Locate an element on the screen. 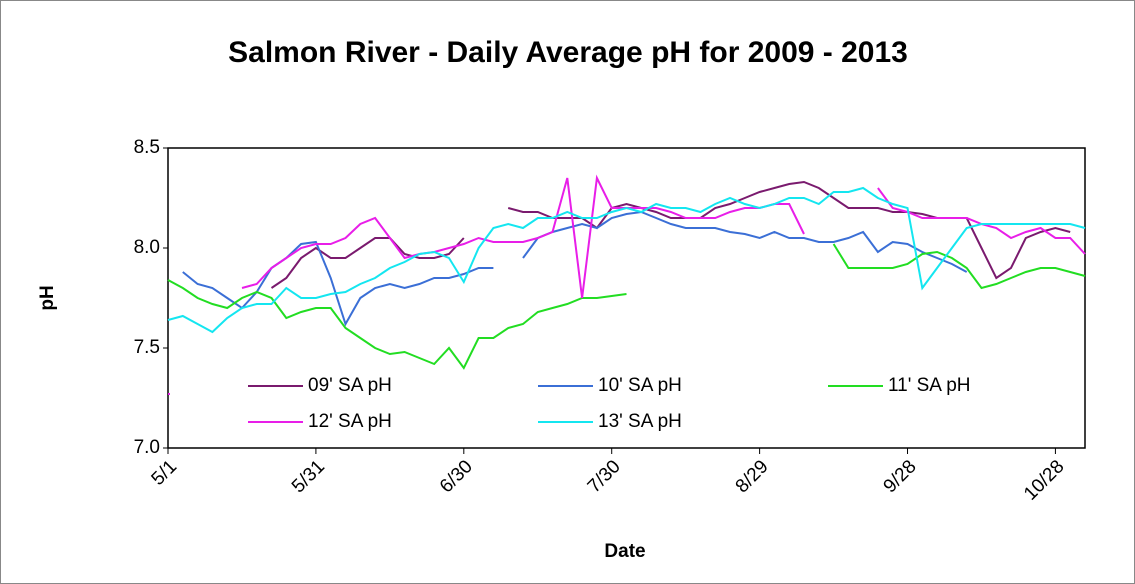 This screenshot has height=584, width=1135. legend-label: 09' SA pH is located at coordinates (350, 385).